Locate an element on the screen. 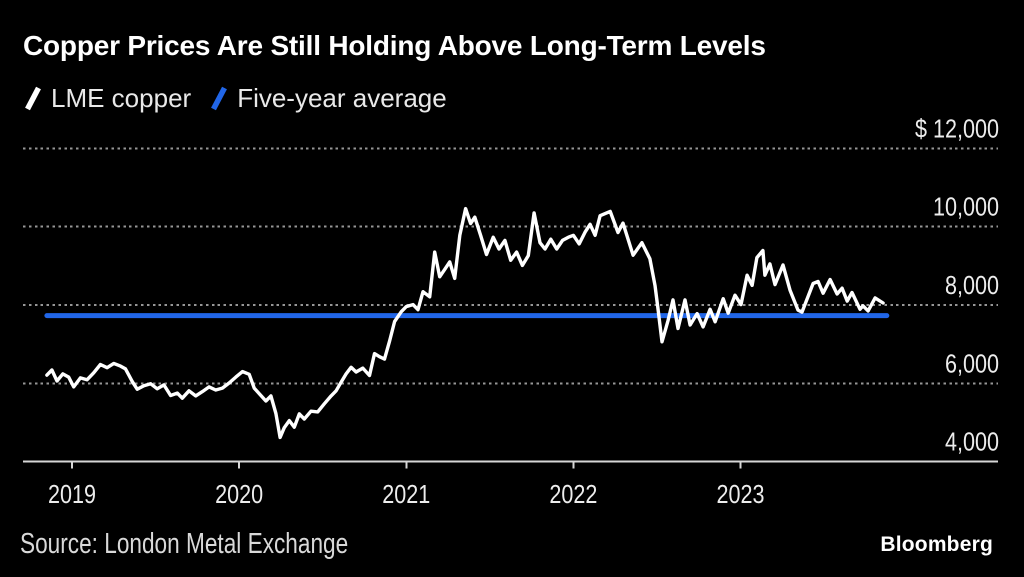 This screenshot has height=577, width=1024. x-tick-label: 2023 is located at coordinates (741, 494).